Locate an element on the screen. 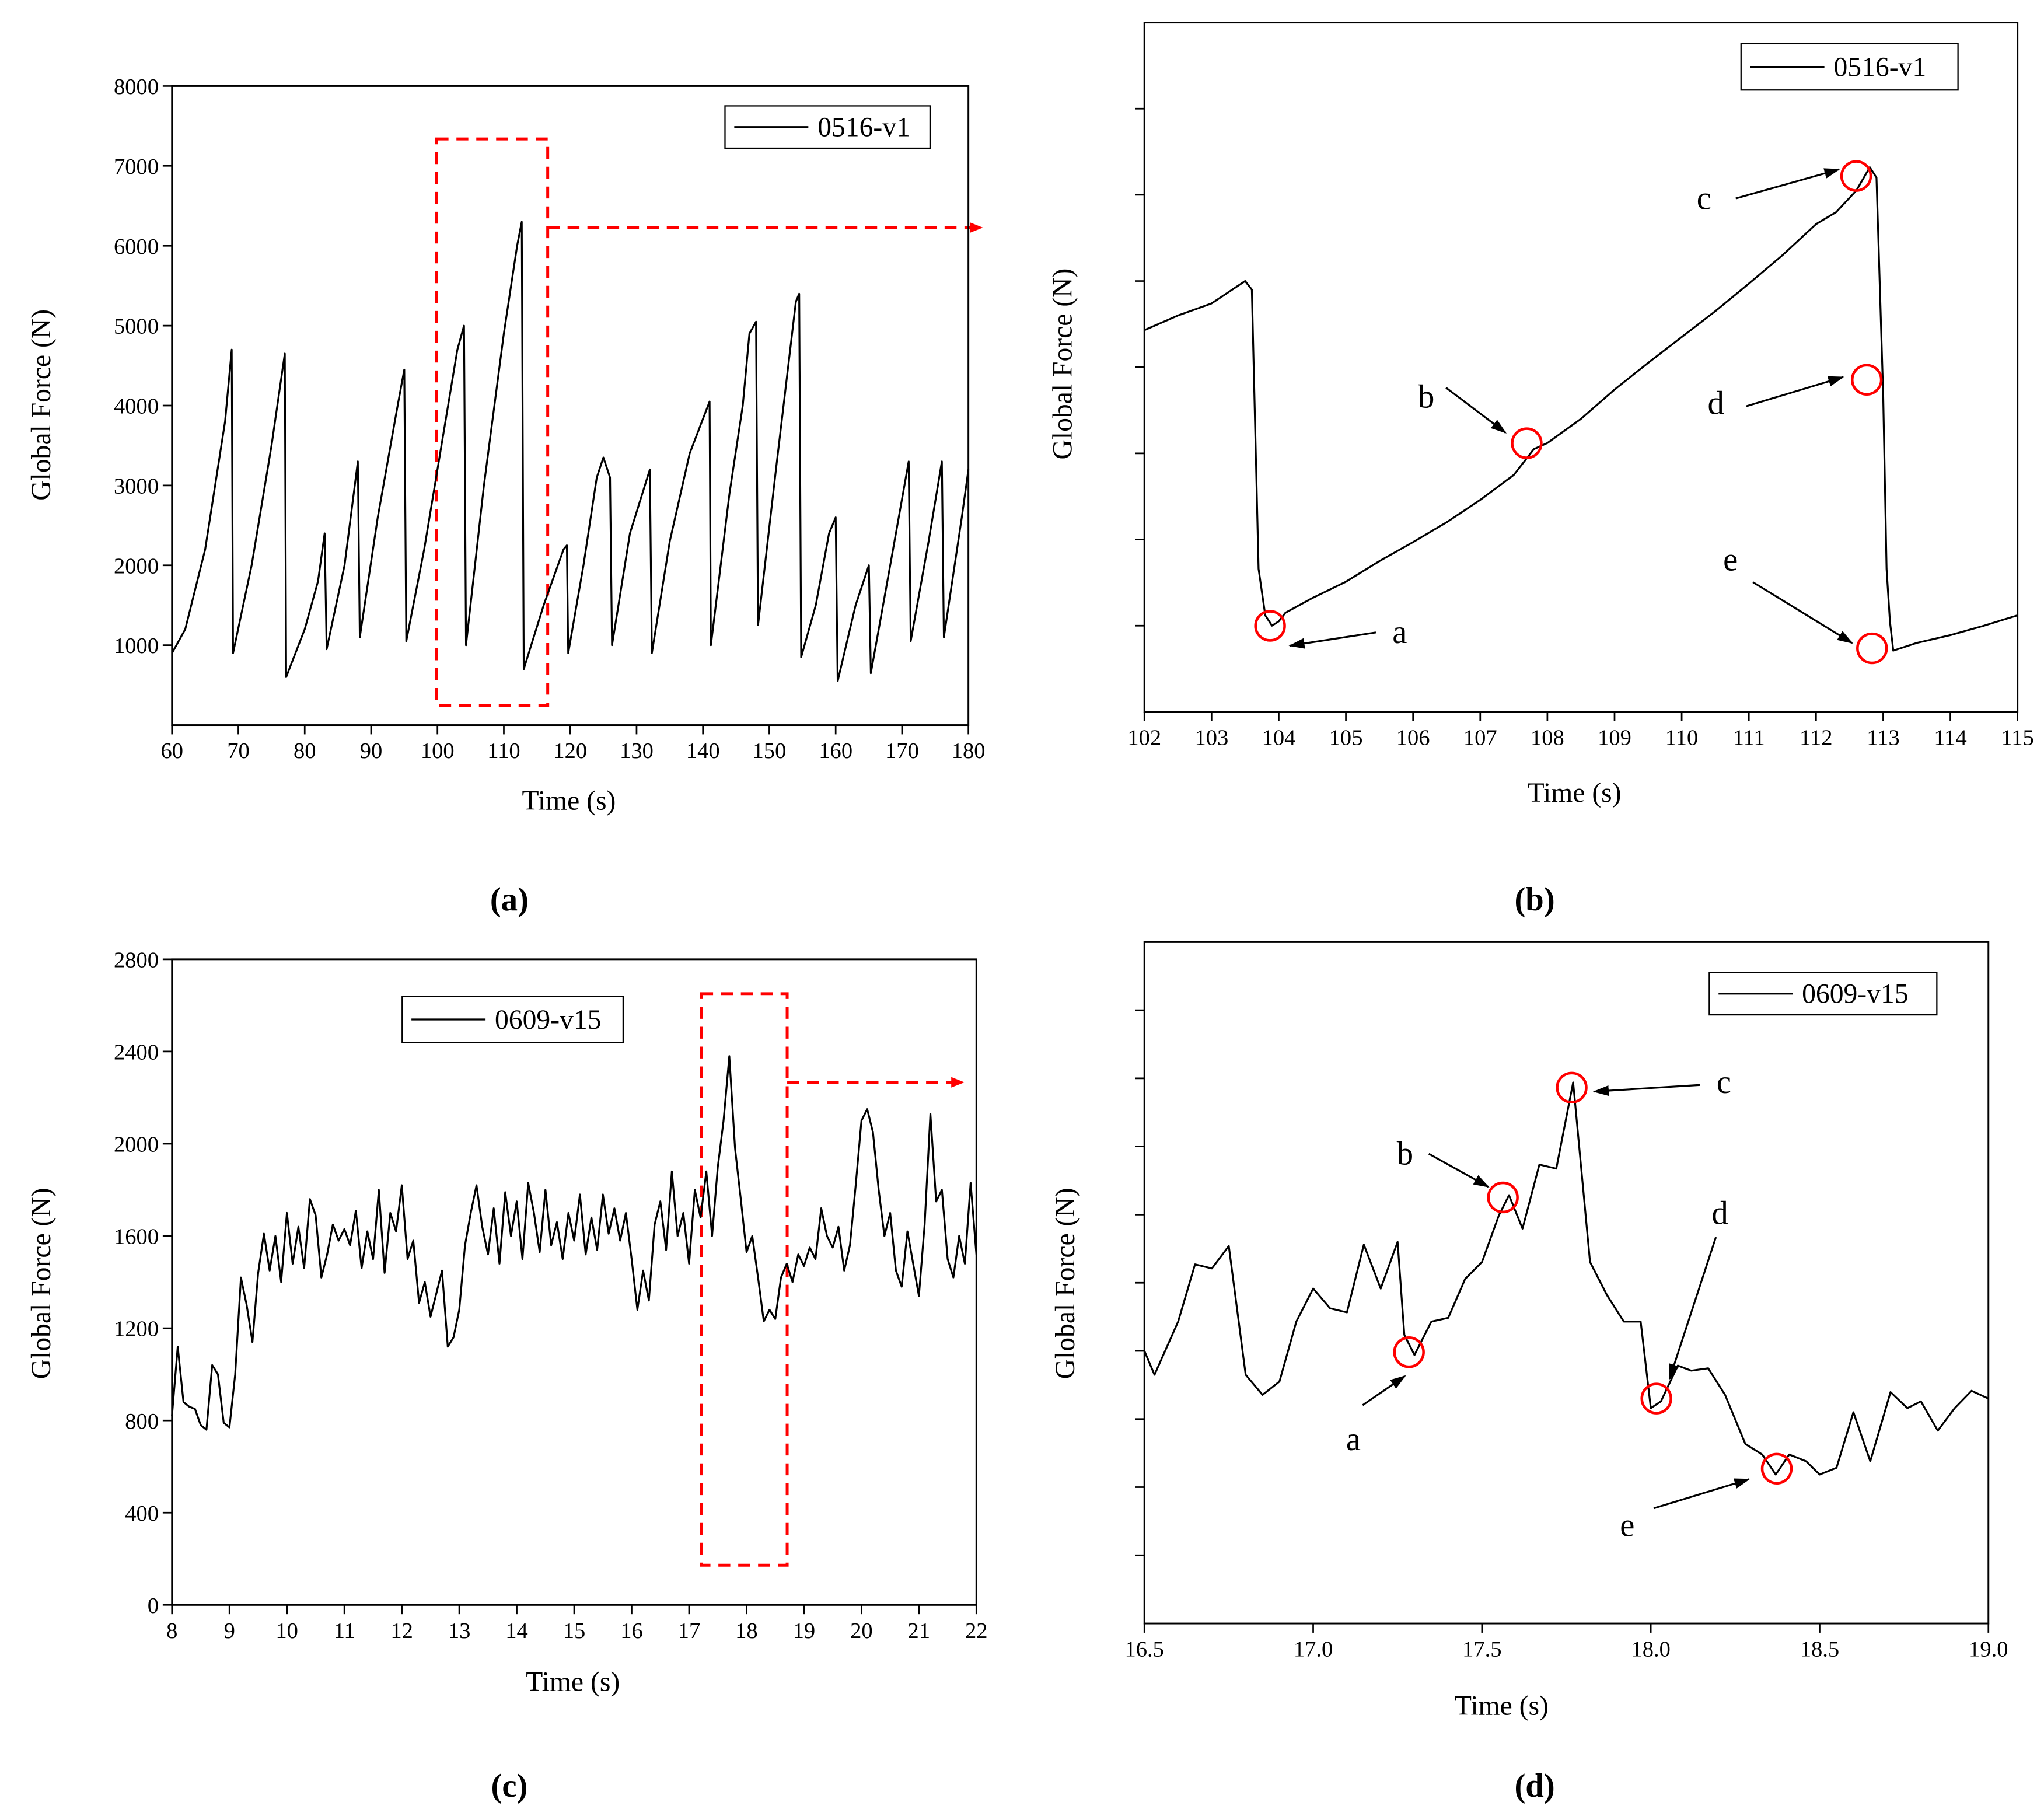 The width and height of the screenshot is (2044, 1816). x-tick-label: 108 is located at coordinates (1547, 738).